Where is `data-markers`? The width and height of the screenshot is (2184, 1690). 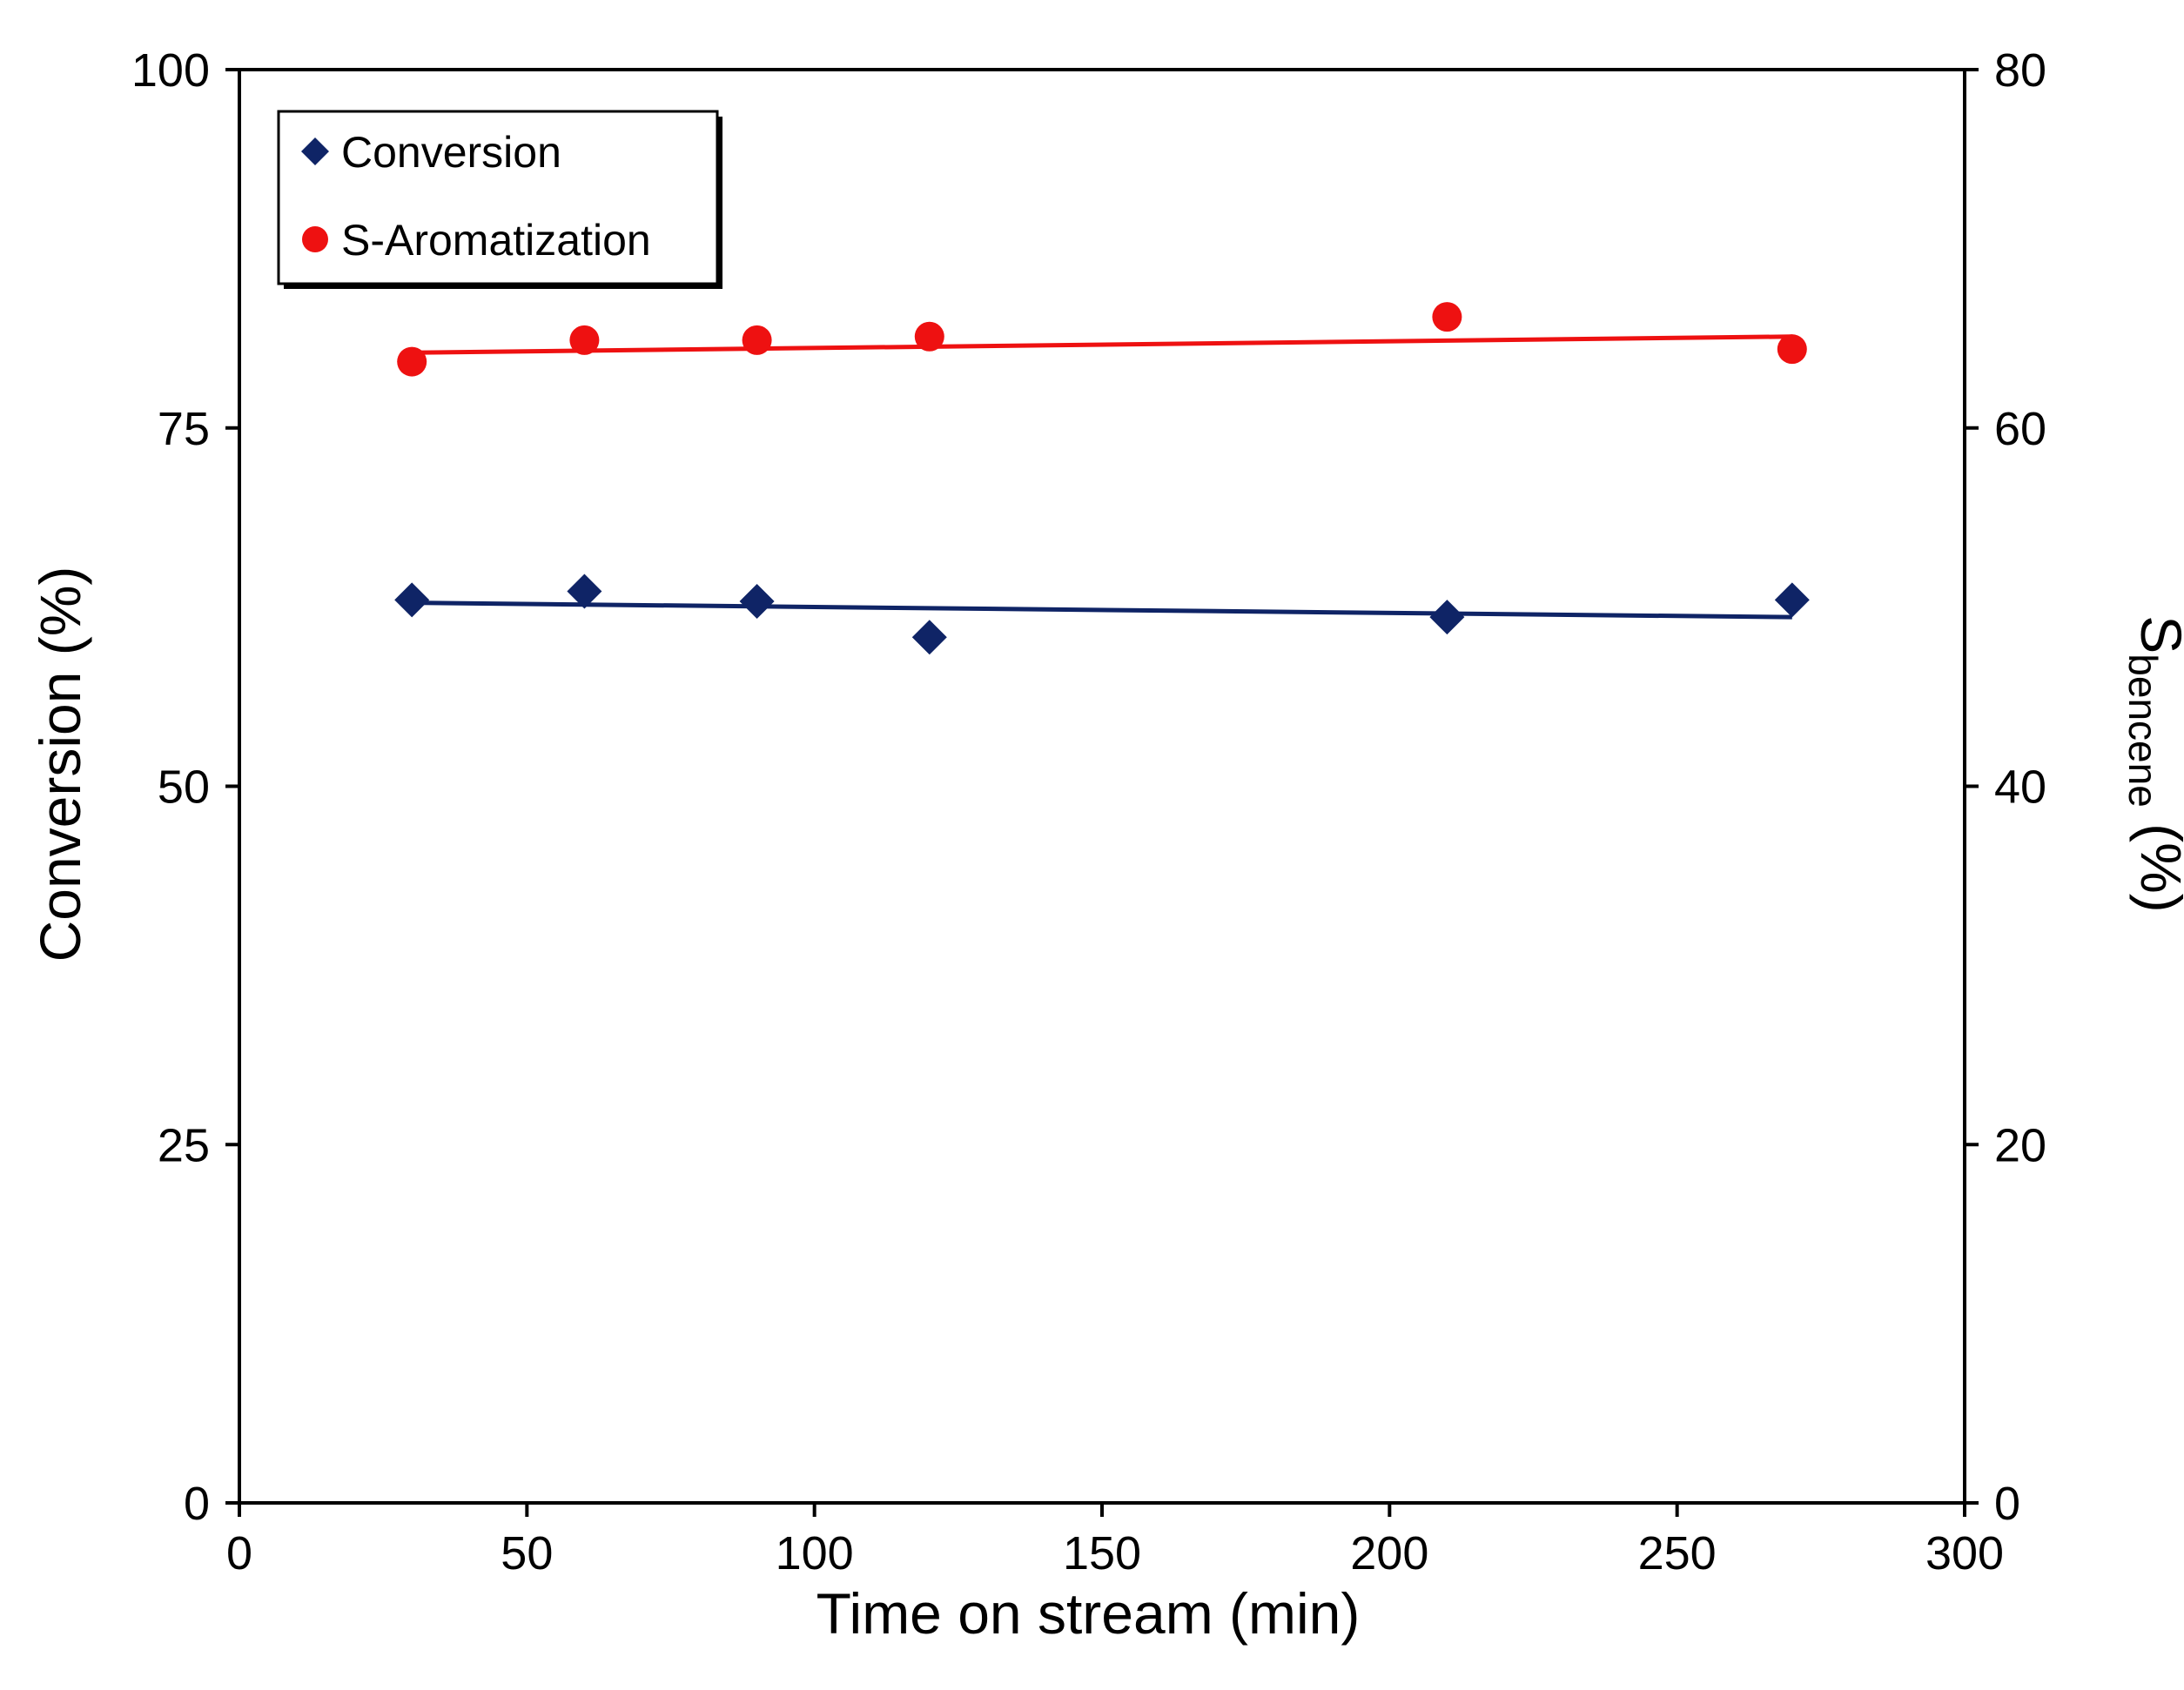
data-markers is located at coordinates (1102, 478).